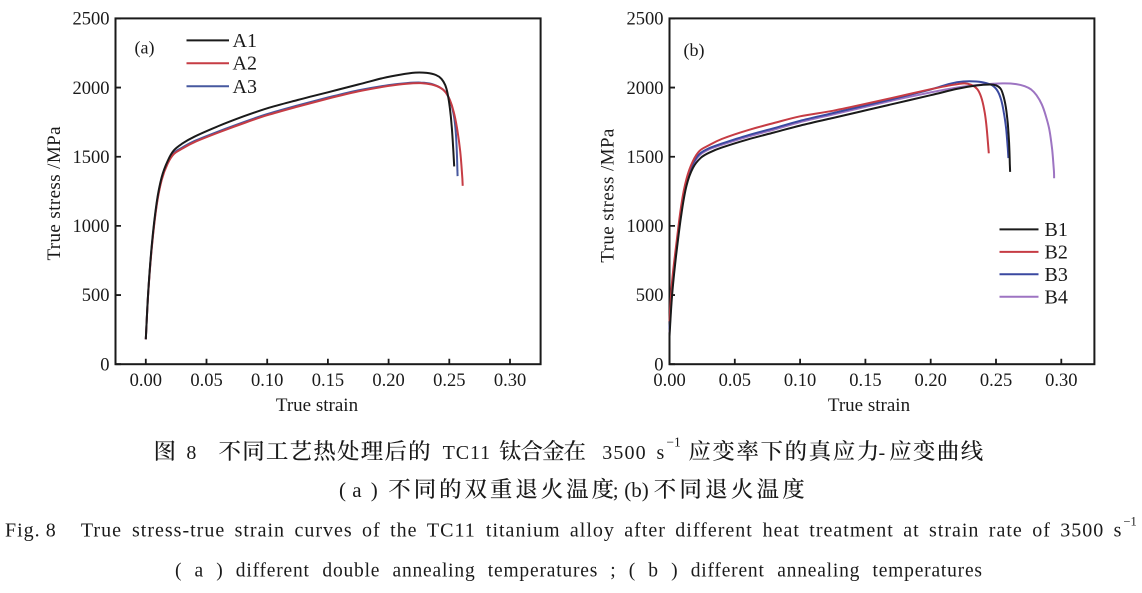 The height and width of the screenshot is (593, 1142). I want to click on svg-text: stress-true, so click(178, 531).